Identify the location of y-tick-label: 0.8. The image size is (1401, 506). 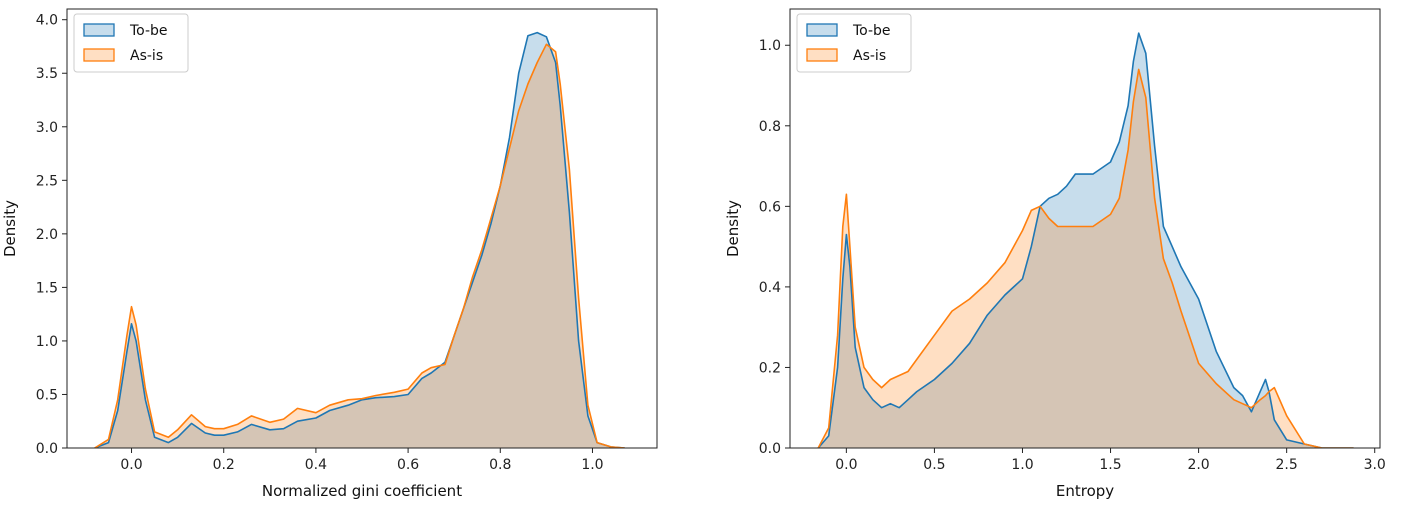
(770, 127).